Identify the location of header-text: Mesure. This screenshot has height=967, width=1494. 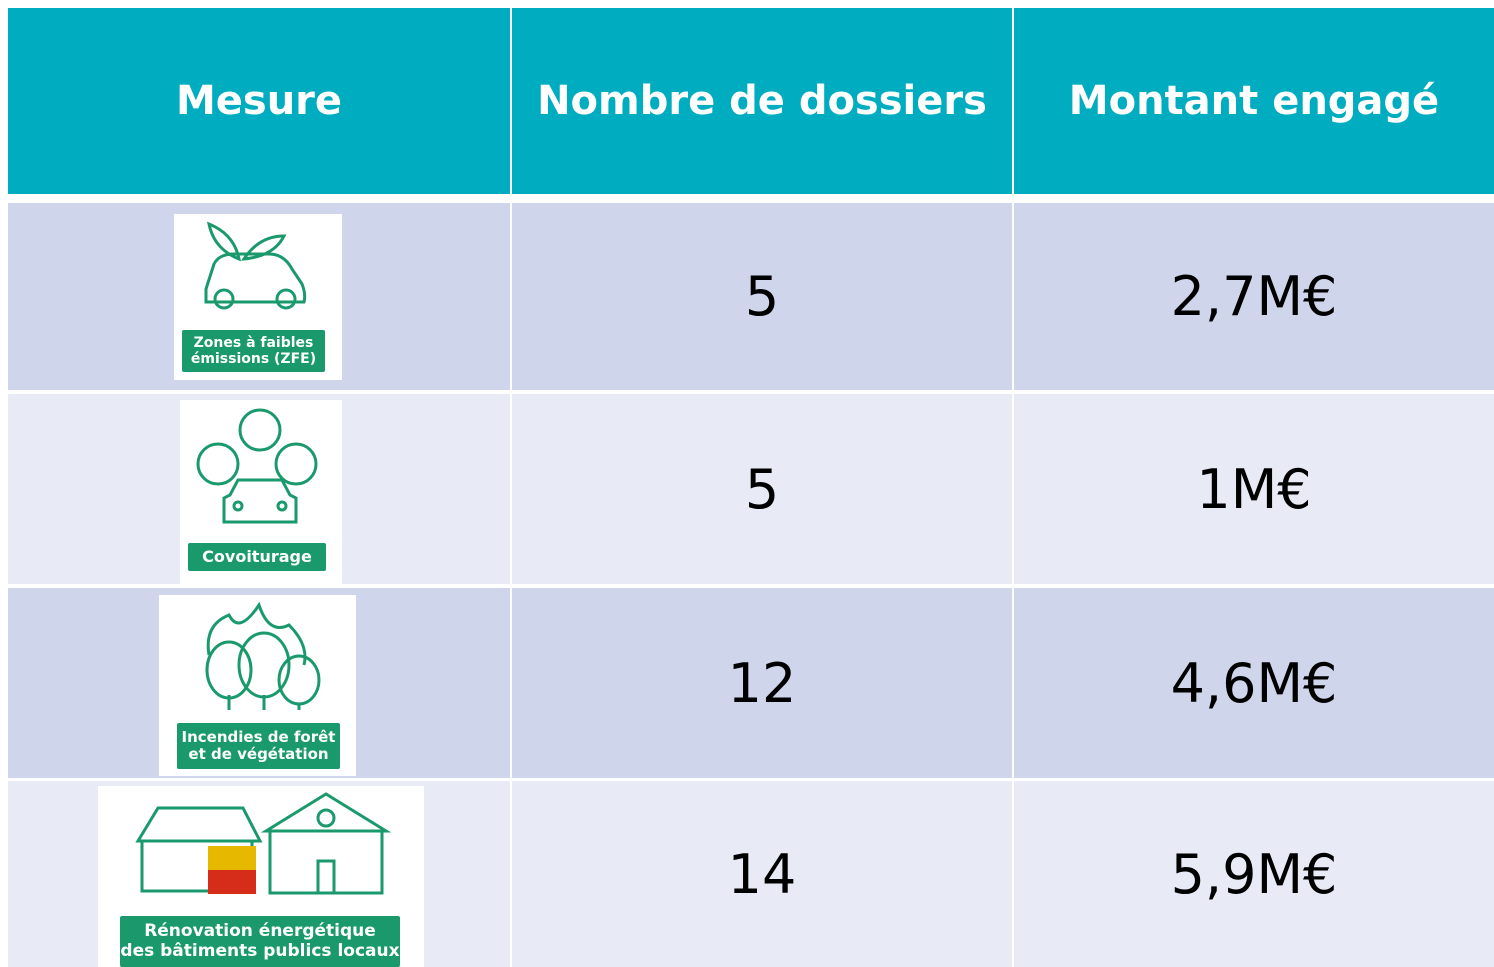
(259, 101).